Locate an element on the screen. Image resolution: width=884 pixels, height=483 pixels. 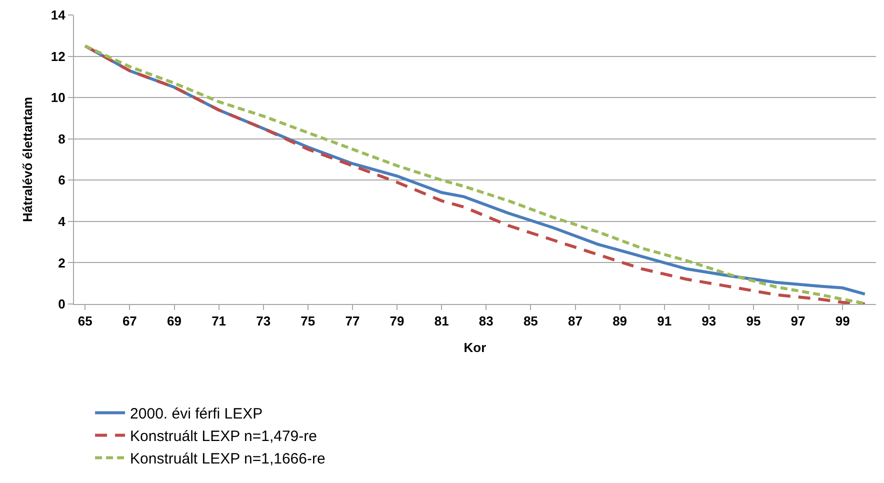
legend-label: Konstruált LEXP n=1,1666-re is located at coordinates (228, 459).